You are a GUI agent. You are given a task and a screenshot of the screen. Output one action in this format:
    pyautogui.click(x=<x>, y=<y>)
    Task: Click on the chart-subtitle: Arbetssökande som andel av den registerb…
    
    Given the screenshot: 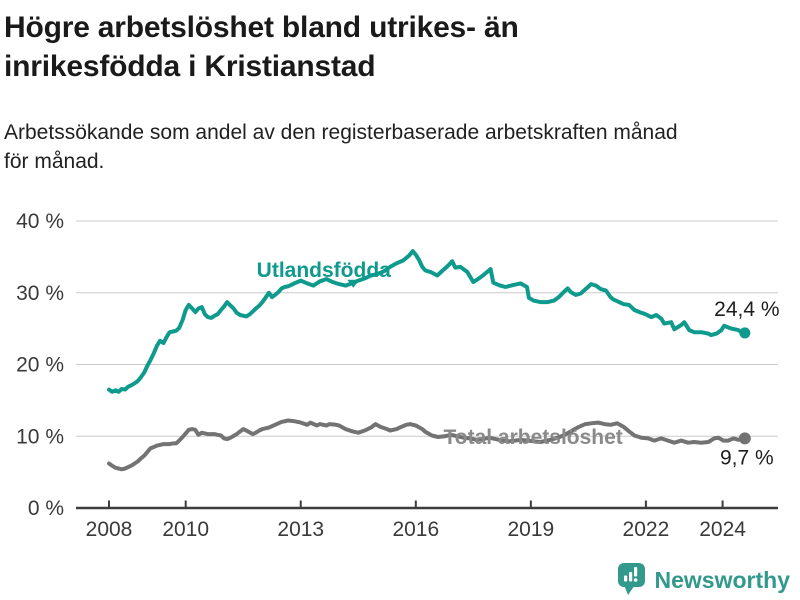 What is the action you would take?
    pyautogui.click(x=341, y=147)
    